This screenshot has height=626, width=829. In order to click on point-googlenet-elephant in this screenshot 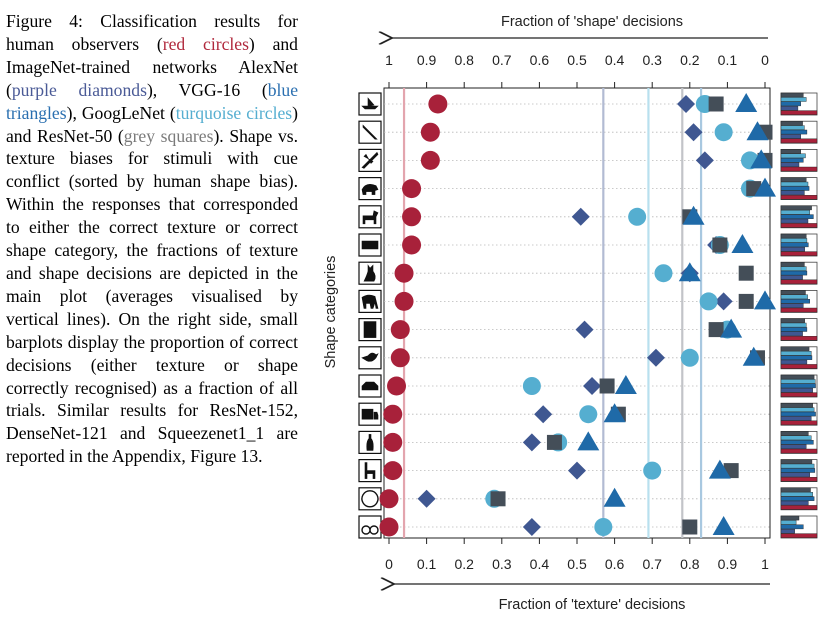, I will do `click(708, 301)`.